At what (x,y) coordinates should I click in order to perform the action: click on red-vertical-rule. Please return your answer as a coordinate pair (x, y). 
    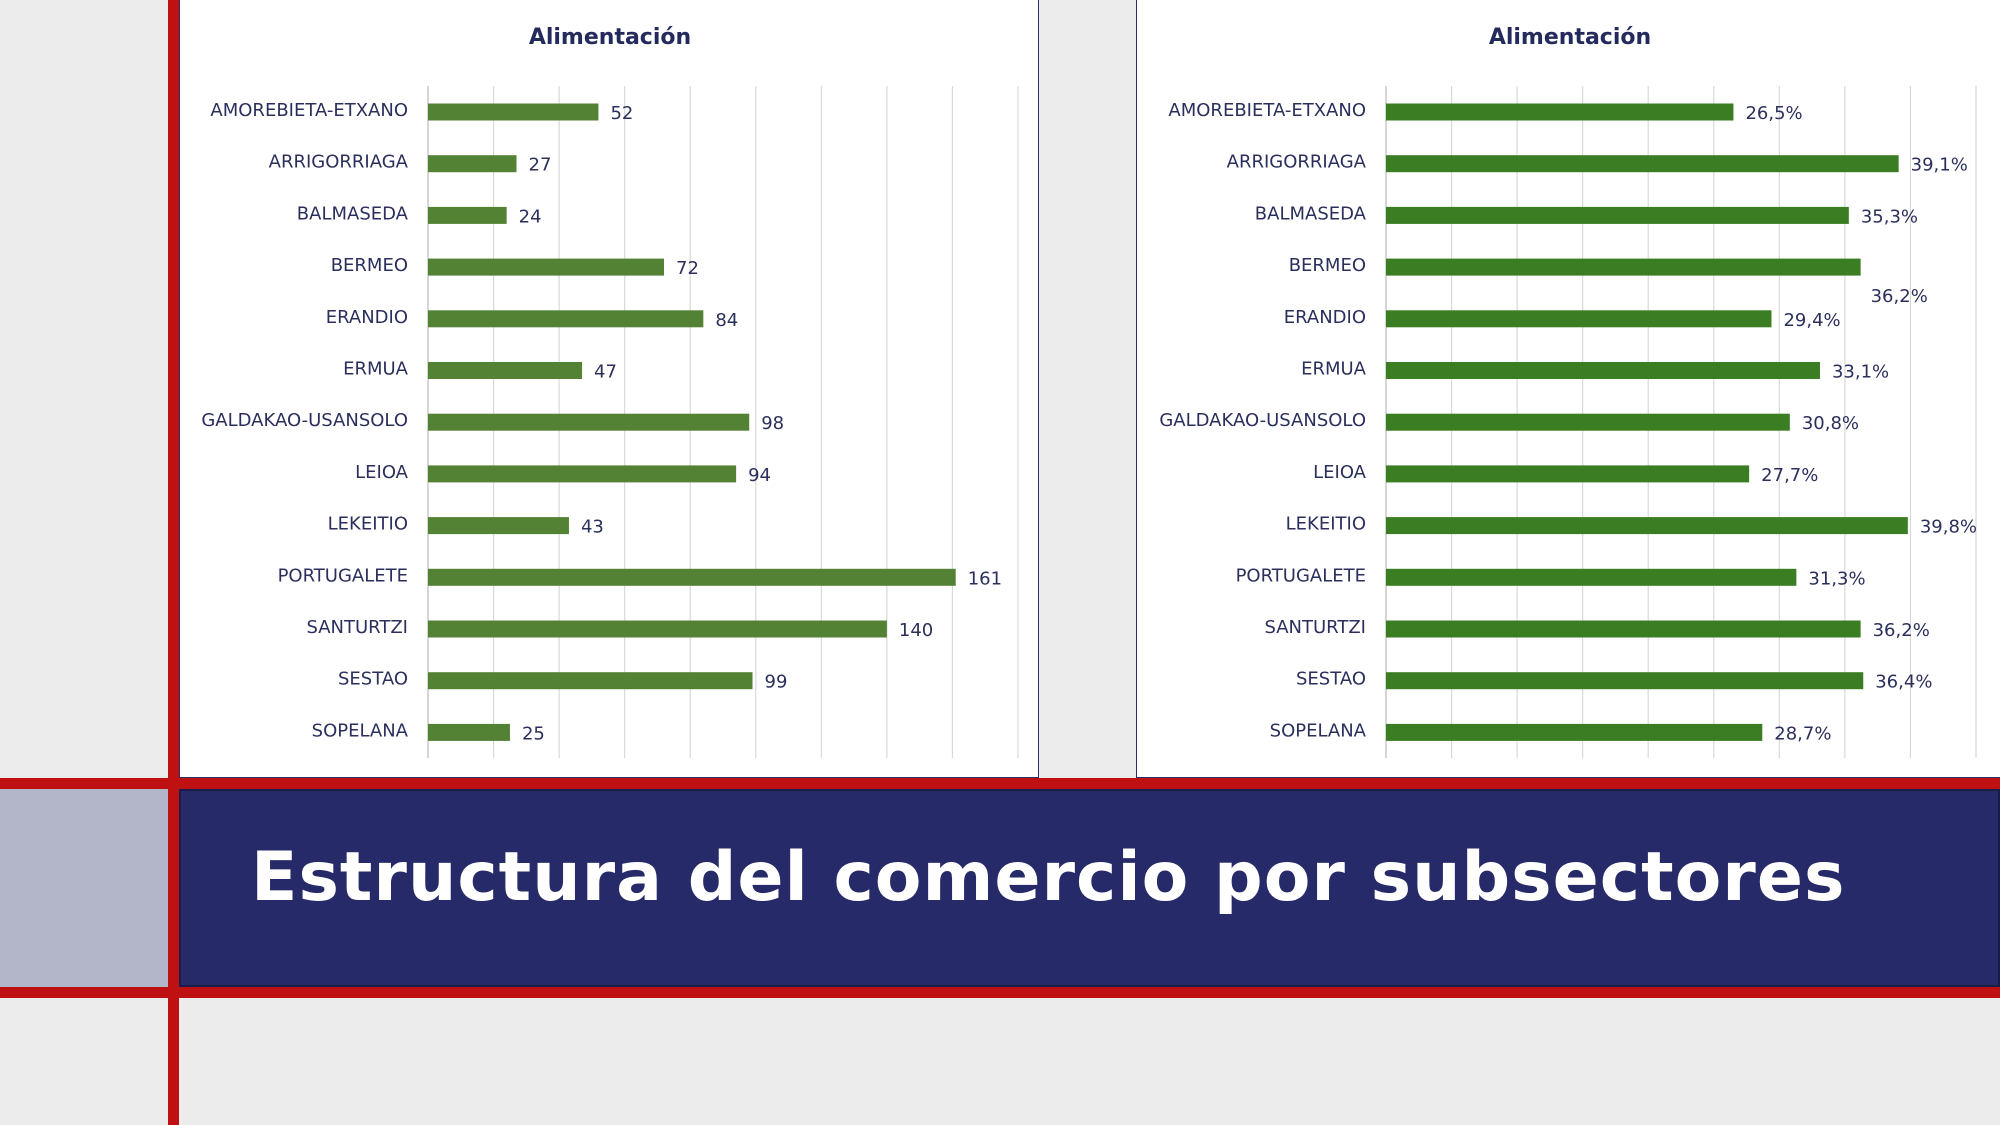
    Looking at the image, I should click on (173, 562).